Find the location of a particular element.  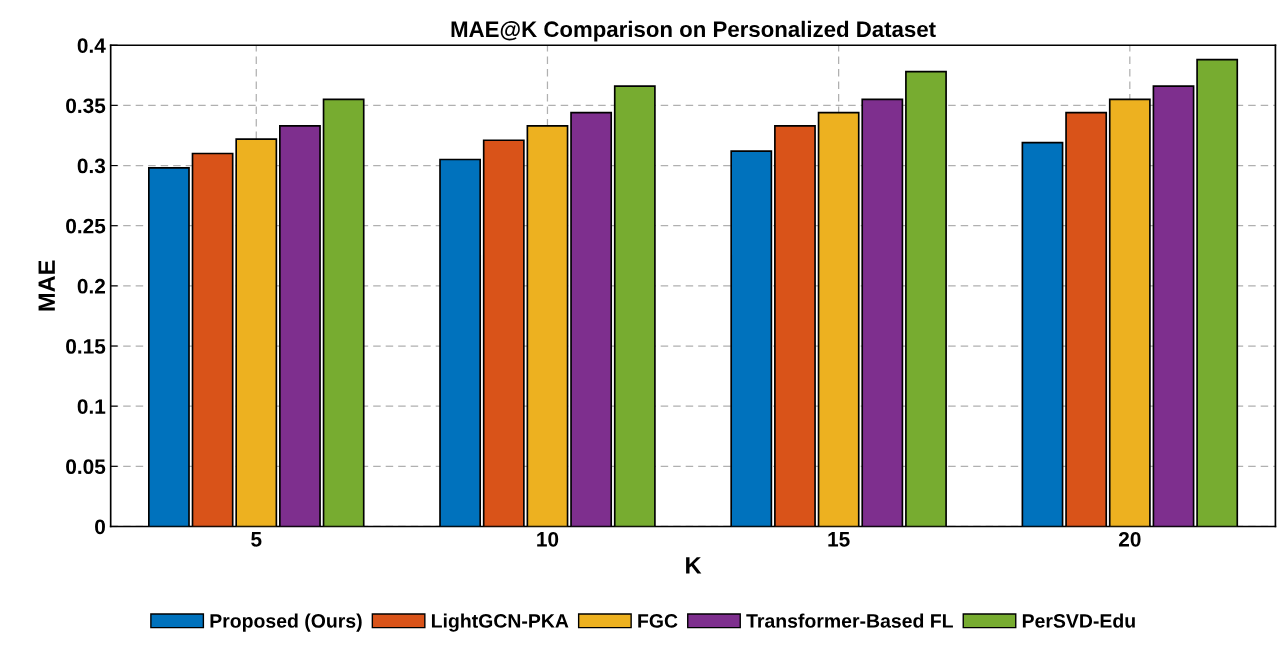

legend-label: LightGCN-PKA is located at coordinates (500, 622).